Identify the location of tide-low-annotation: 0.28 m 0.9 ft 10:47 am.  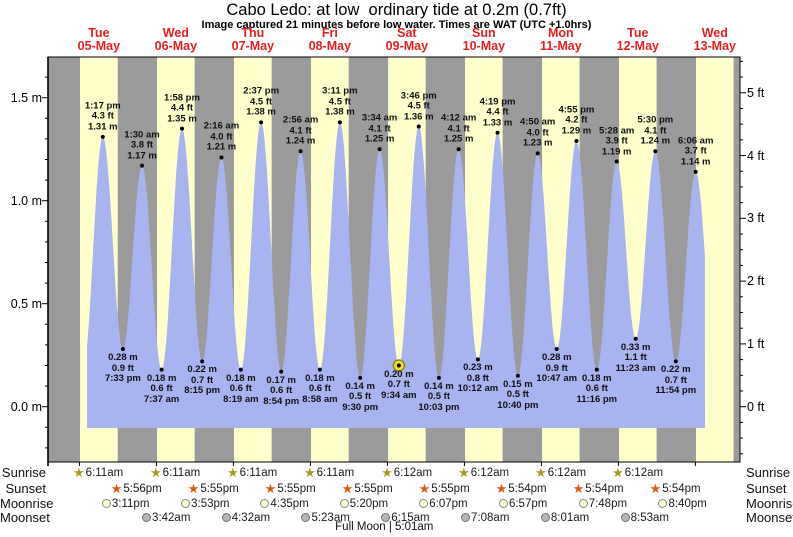
(557, 368).